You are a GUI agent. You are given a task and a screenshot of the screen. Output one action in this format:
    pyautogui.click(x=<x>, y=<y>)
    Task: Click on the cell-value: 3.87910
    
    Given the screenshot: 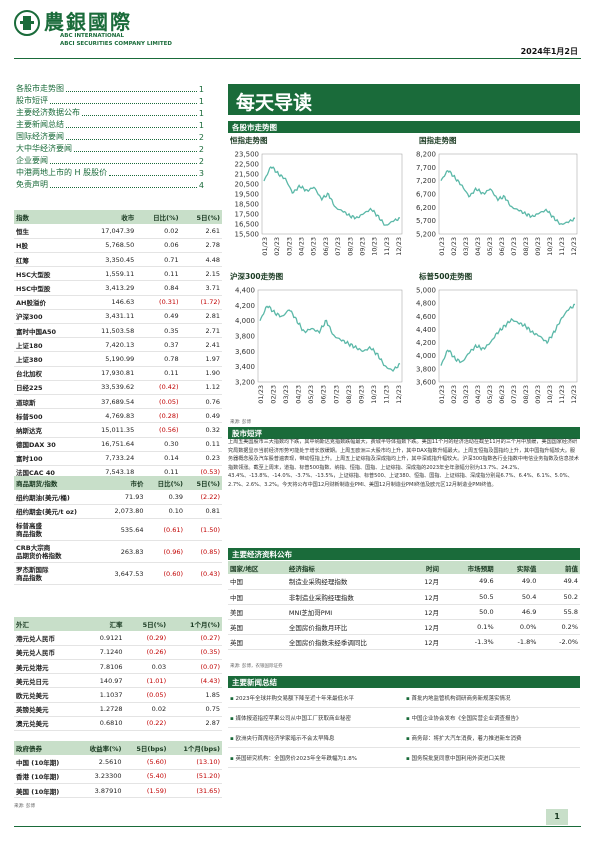 What is the action you would take?
    pyautogui.click(x=100, y=791)
    